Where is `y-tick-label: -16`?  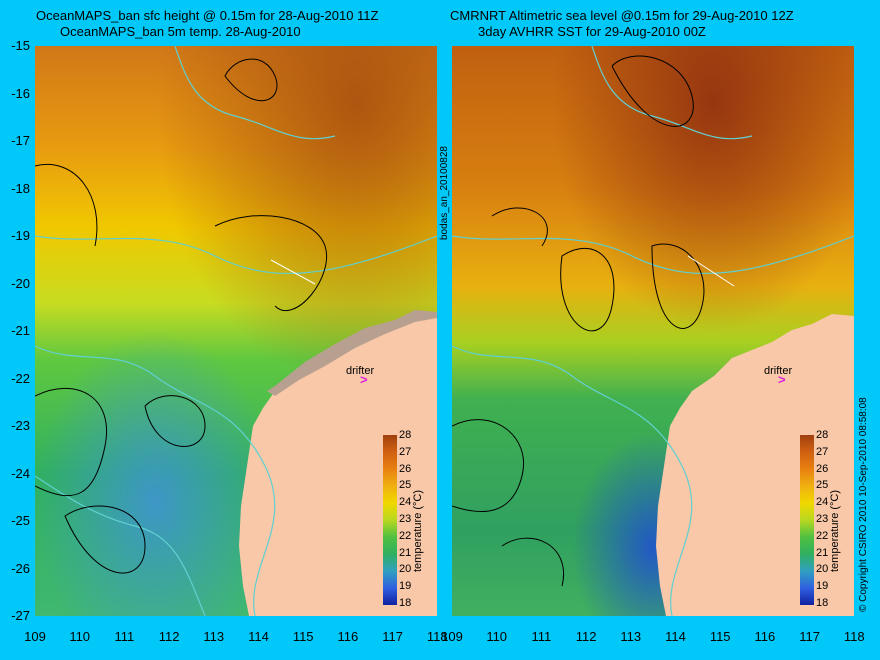 y-tick-label: -16 is located at coordinates (20, 93).